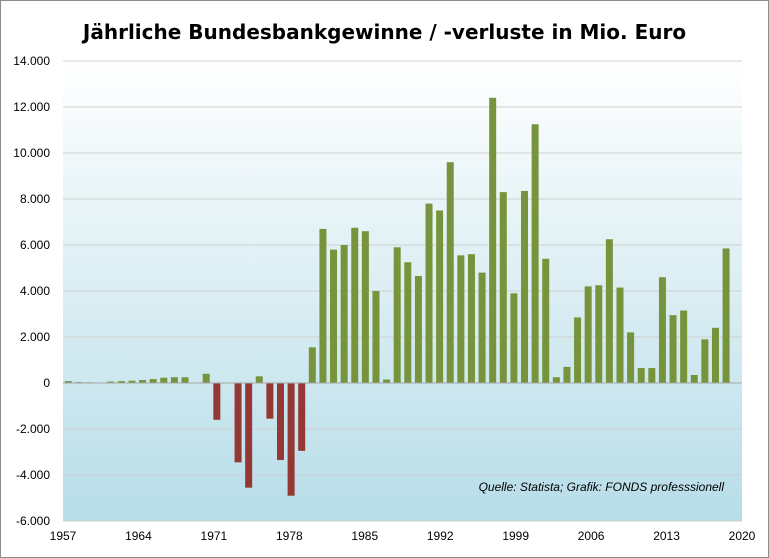  I want to click on bar-1974, so click(249, 435).